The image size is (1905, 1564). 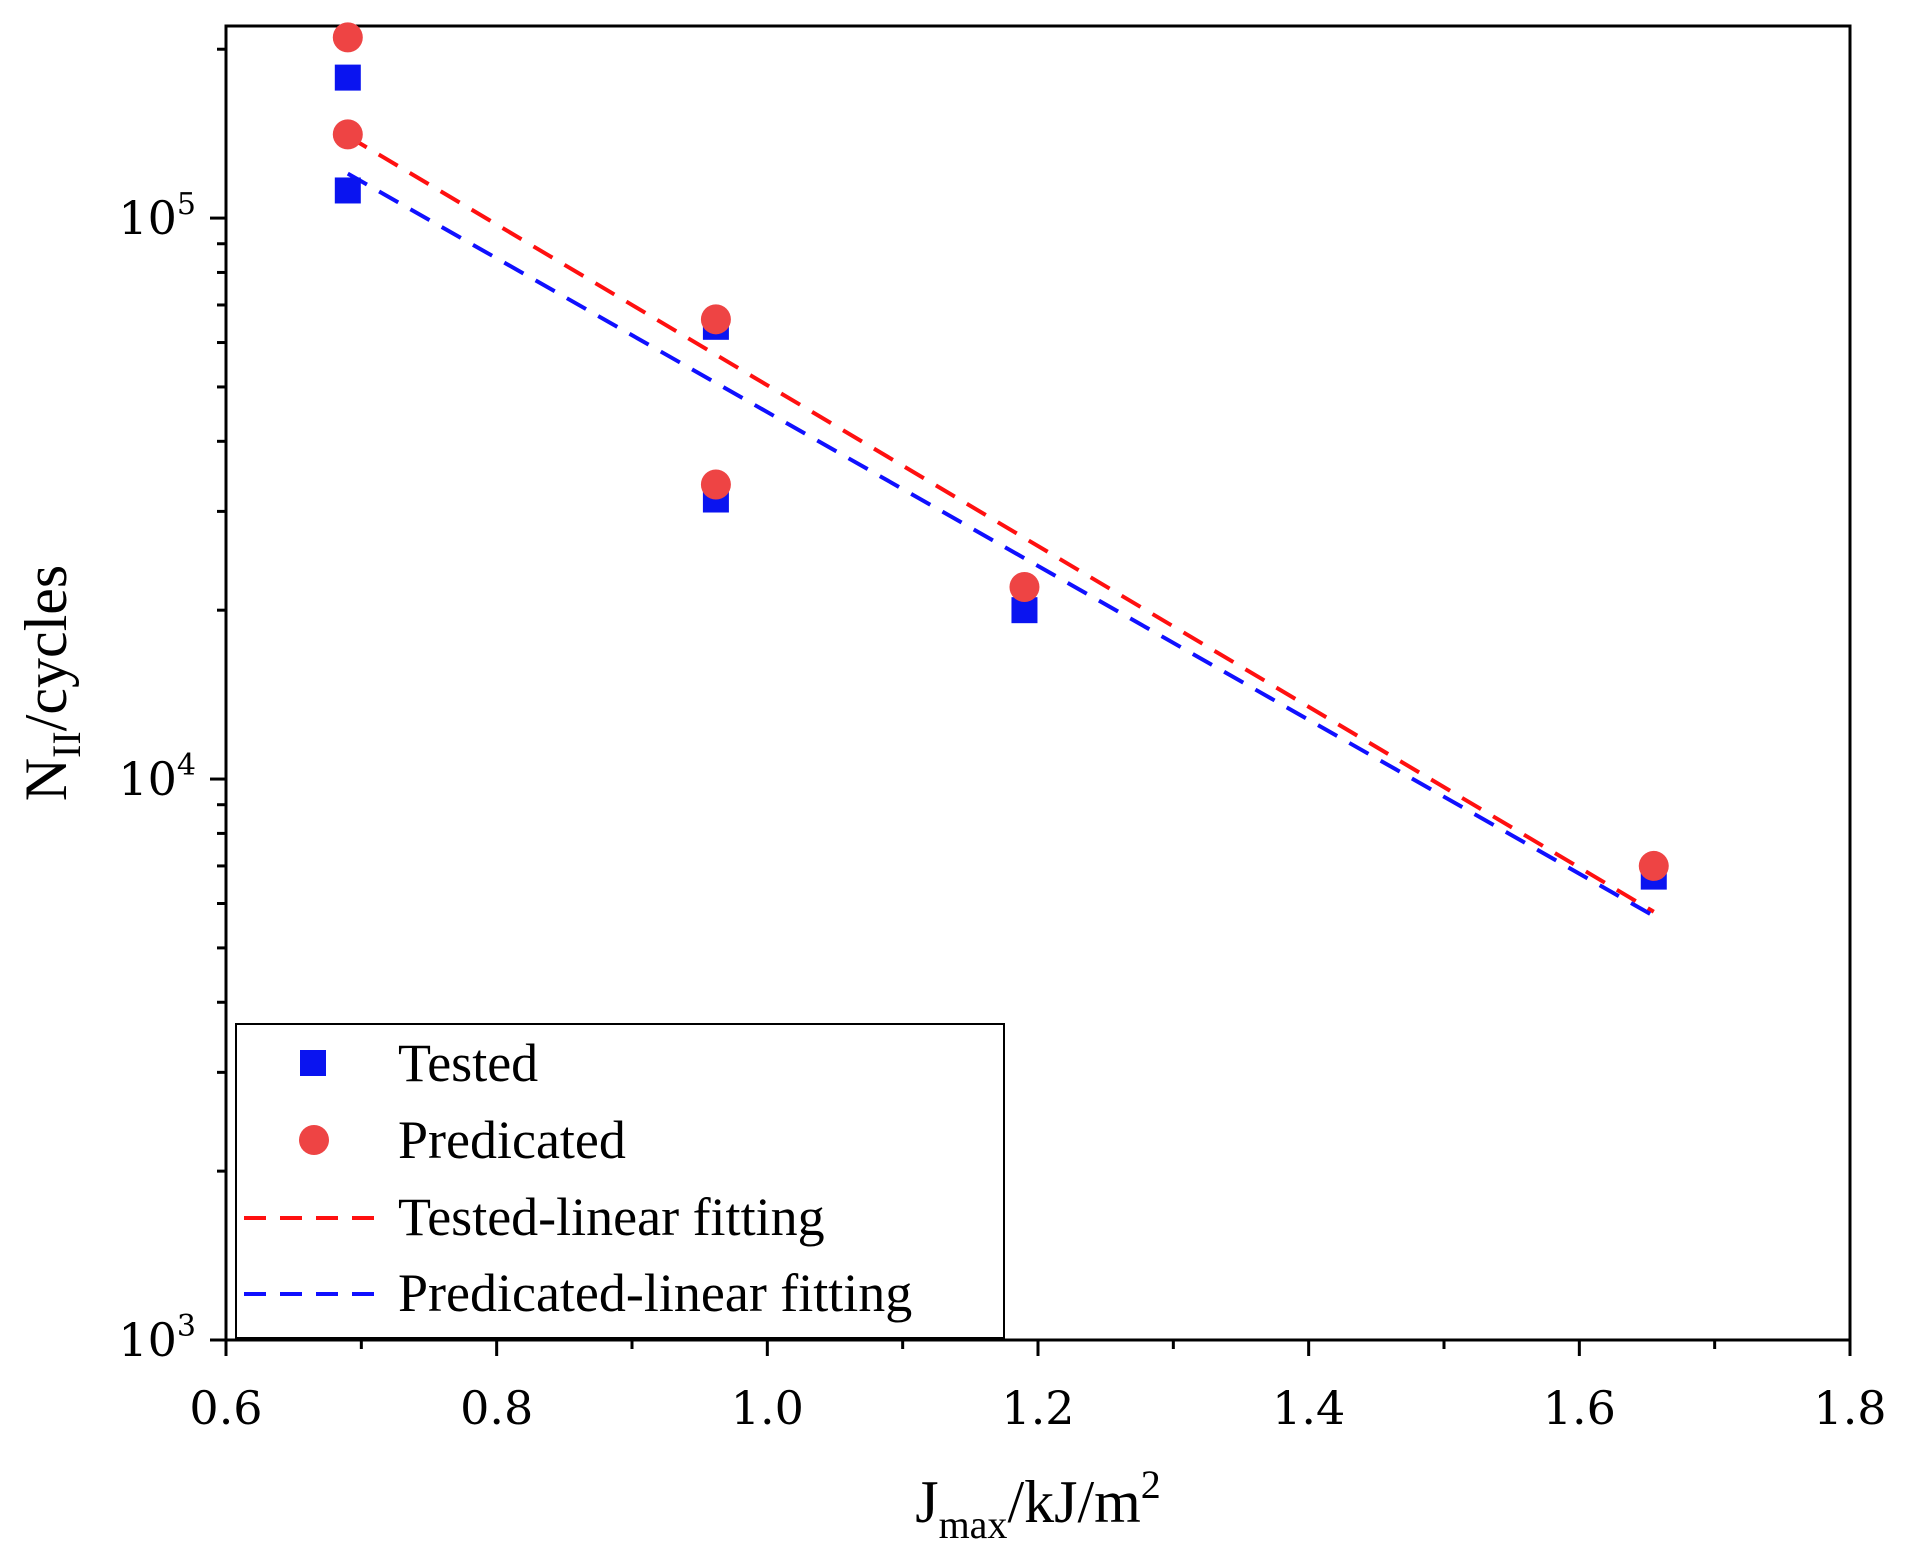 I want to click on x-tick-label: 1.8, so click(x=1849, y=1408).